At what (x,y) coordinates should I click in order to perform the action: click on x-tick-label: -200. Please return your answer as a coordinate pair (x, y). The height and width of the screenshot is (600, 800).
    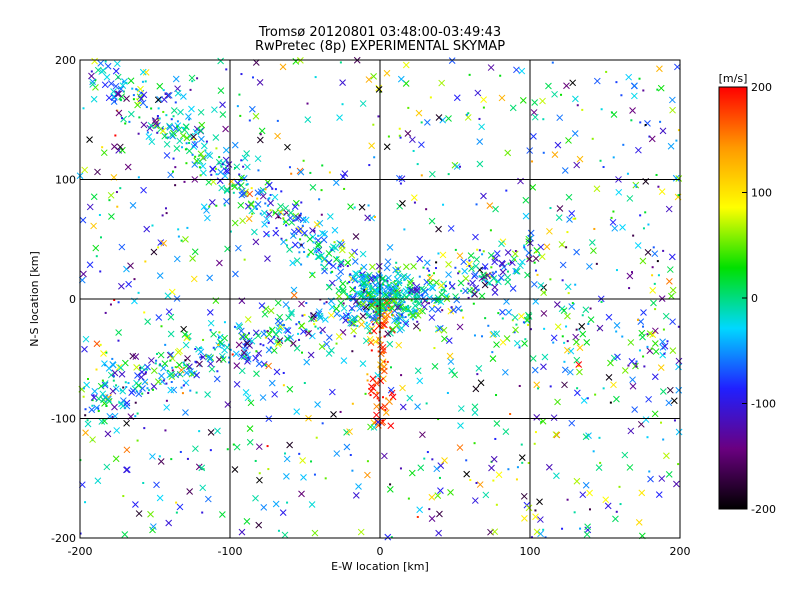
    Looking at the image, I should click on (80, 551).